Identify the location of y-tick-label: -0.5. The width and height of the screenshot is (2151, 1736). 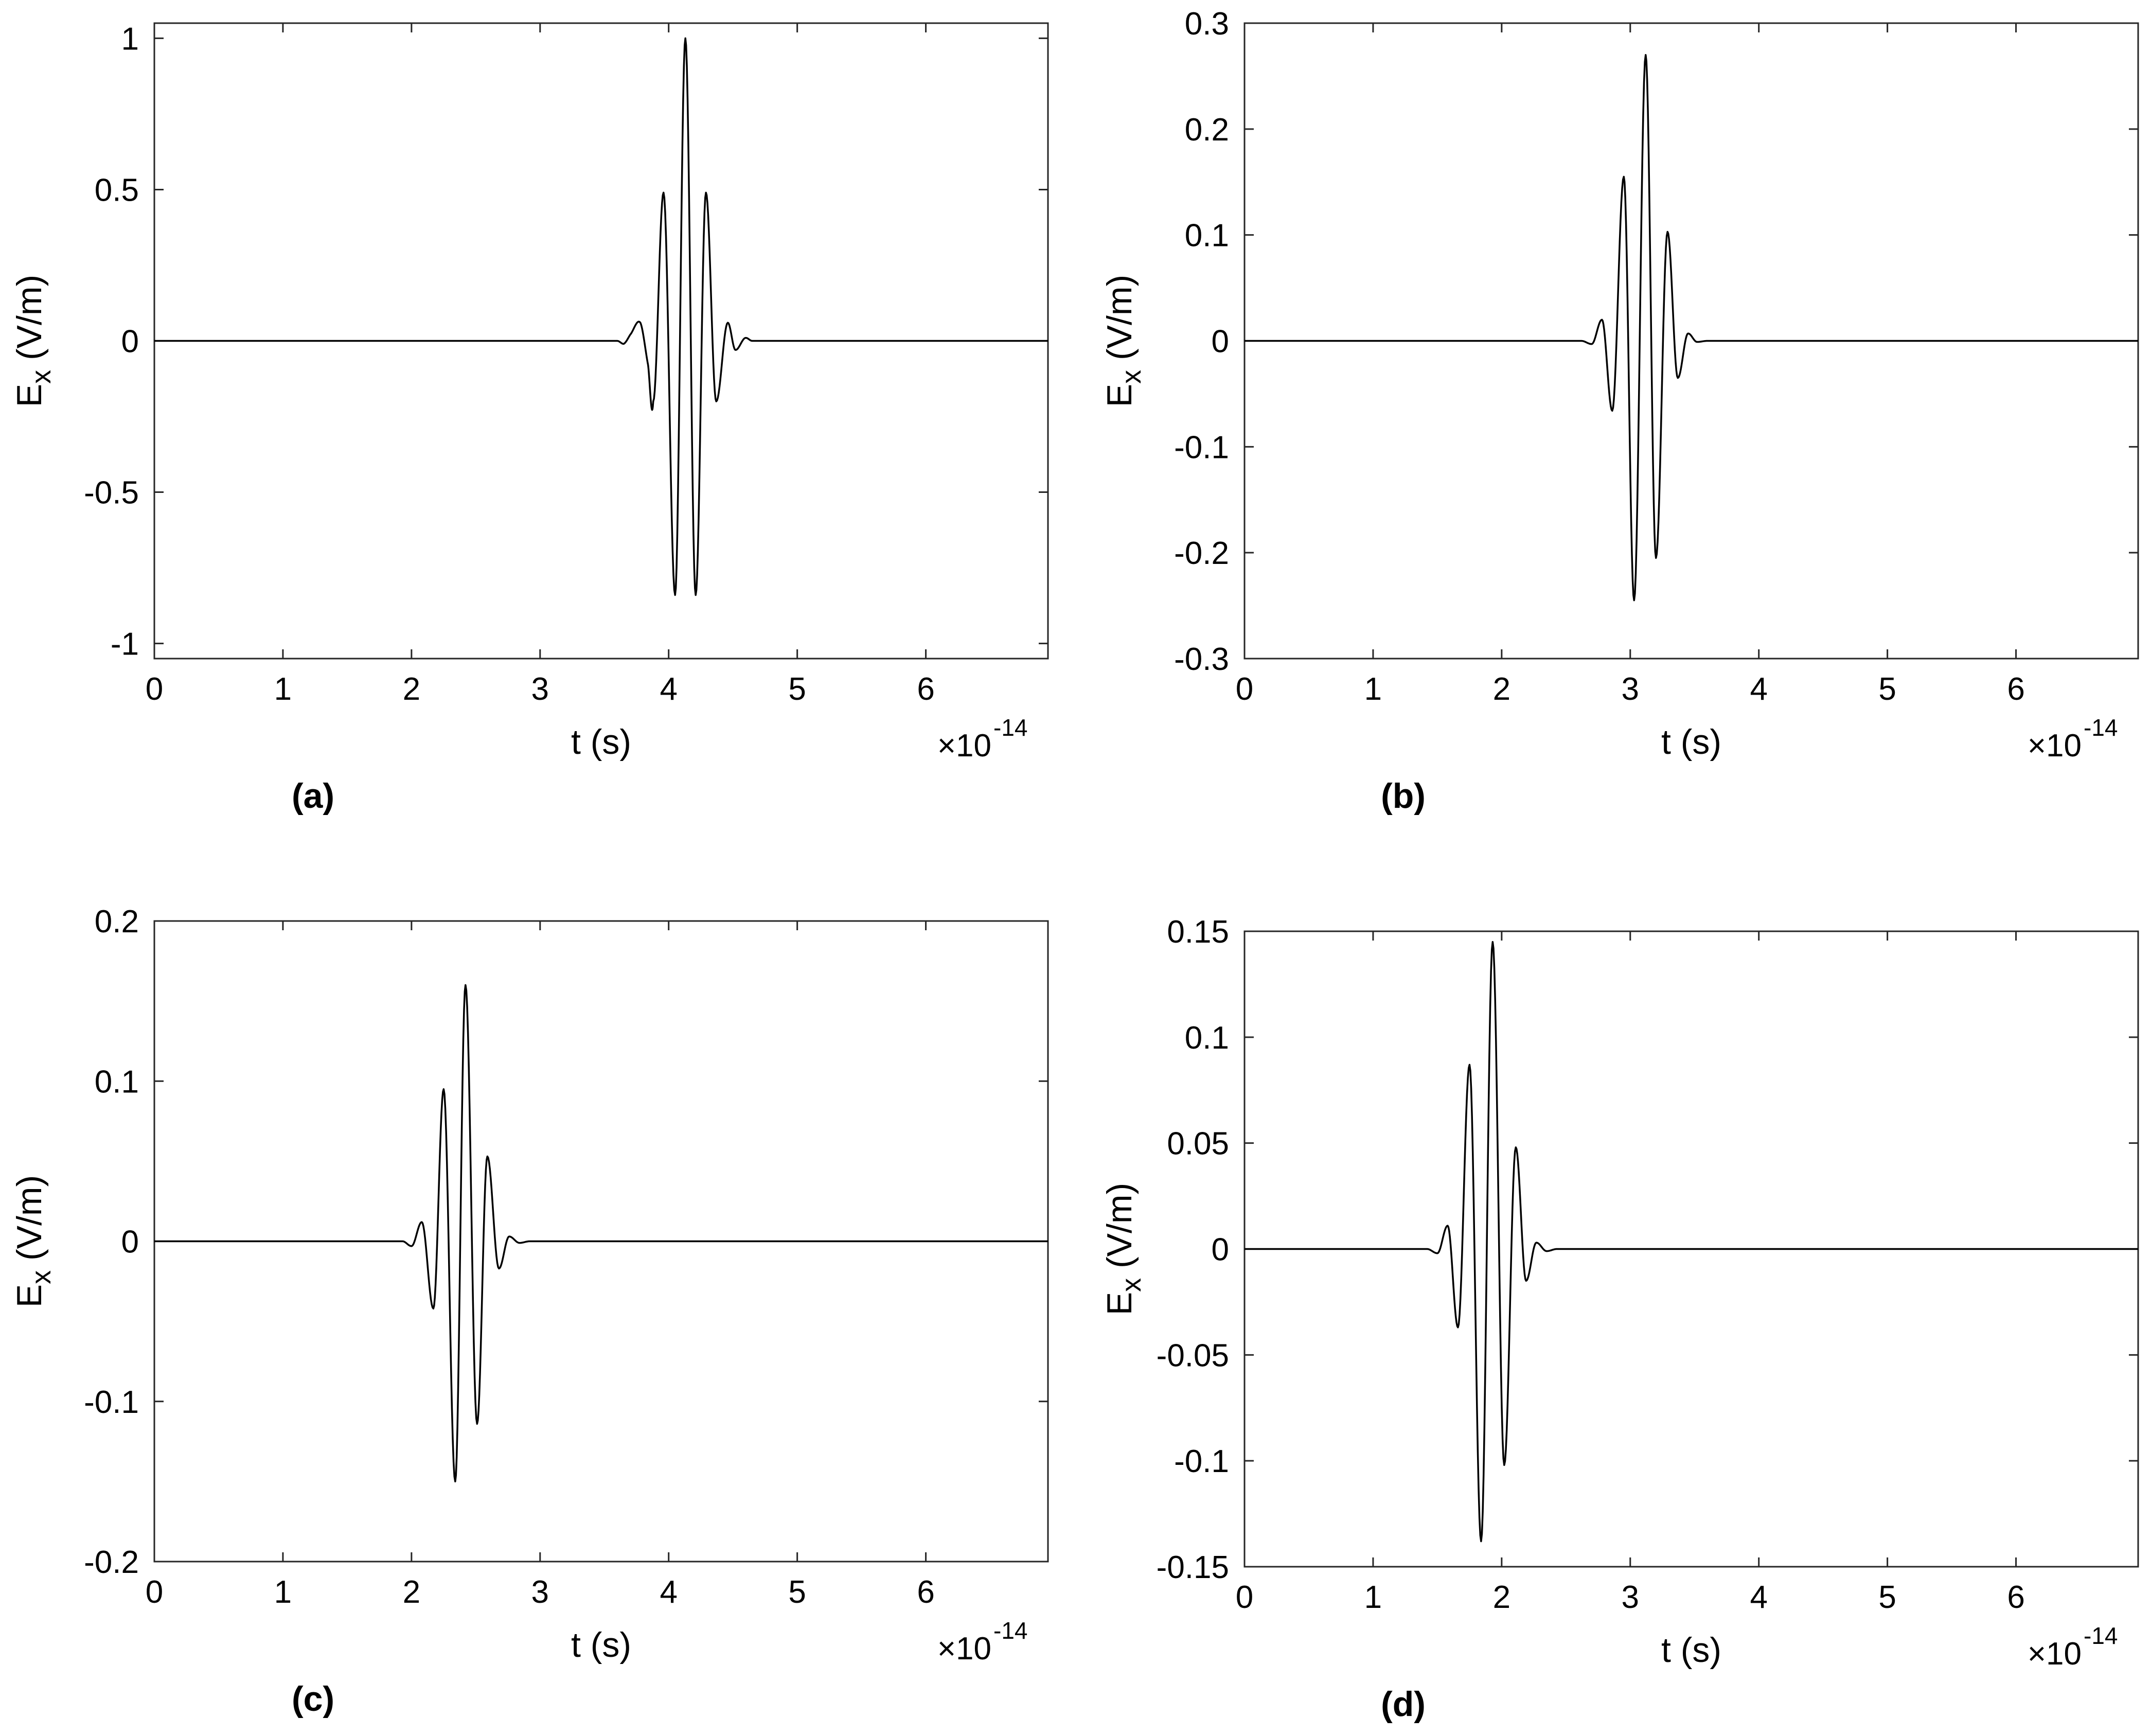
(111, 493).